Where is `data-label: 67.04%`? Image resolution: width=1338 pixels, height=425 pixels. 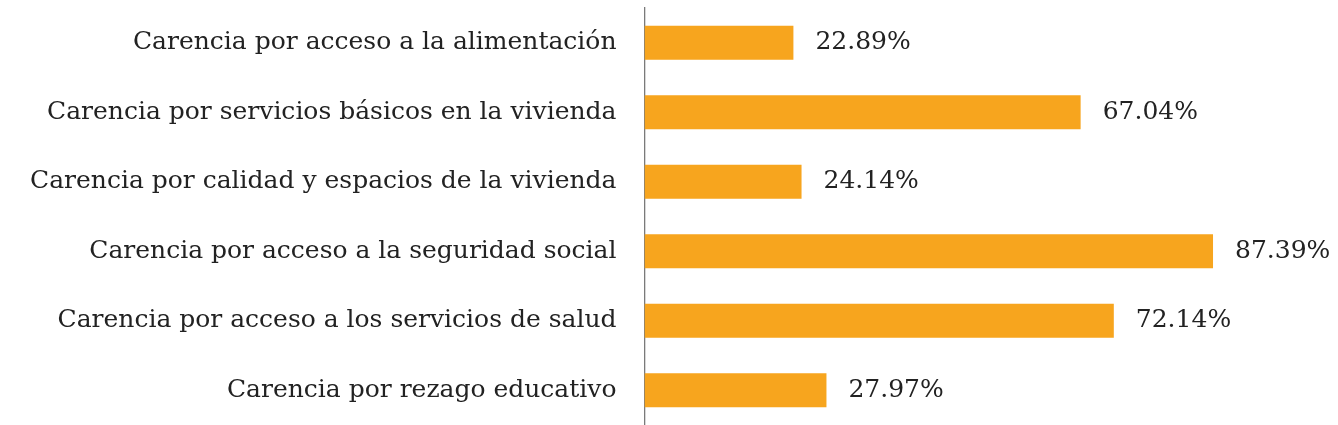
data-label: 67.04% is located at coordinates (1150, 110).